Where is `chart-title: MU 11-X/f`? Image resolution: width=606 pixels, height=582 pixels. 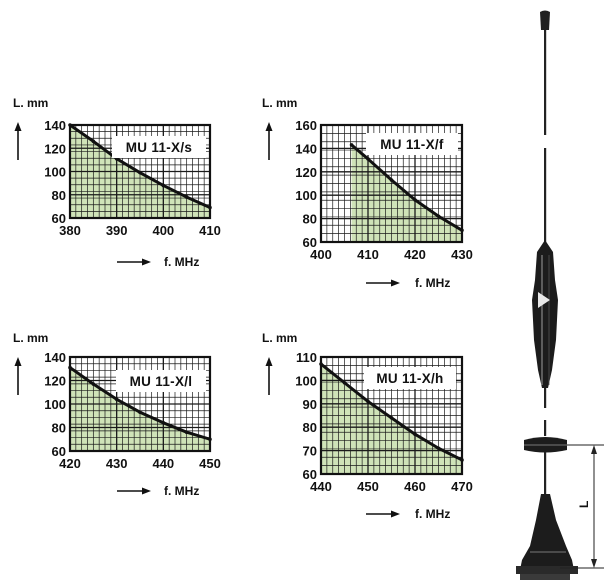
chart-title: MU 11-X/f is located at coordinates (412, 144).